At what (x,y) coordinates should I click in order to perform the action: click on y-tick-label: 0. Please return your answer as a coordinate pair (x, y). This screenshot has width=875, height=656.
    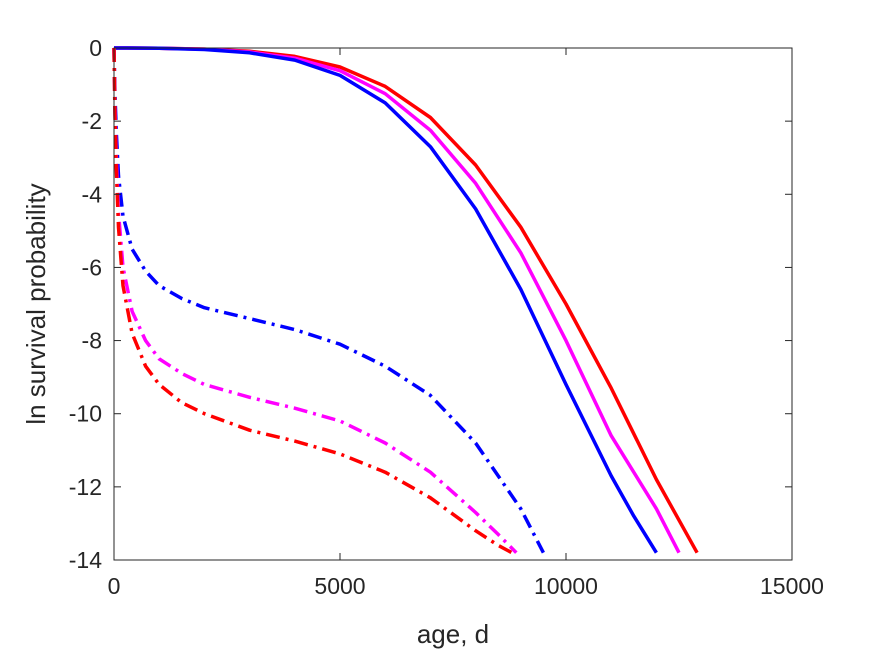
    Looking at the image, I should click on (95, 48).